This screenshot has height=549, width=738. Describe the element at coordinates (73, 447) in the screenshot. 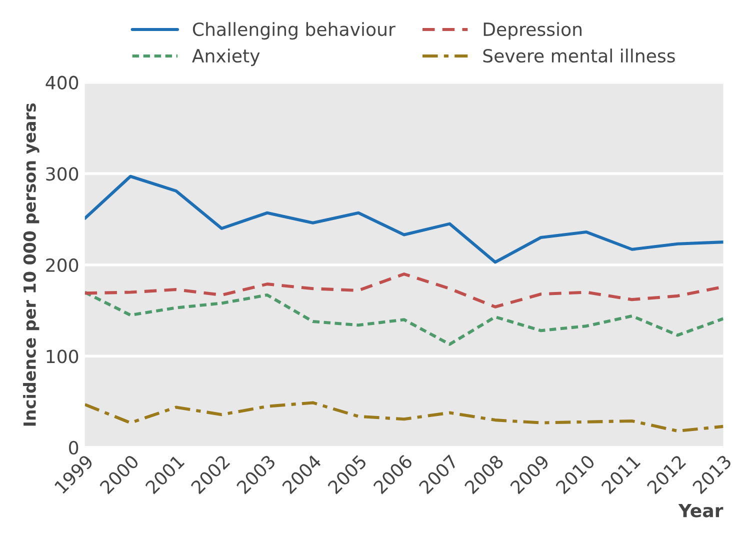

I see `y-tick-label: 0` at that location.